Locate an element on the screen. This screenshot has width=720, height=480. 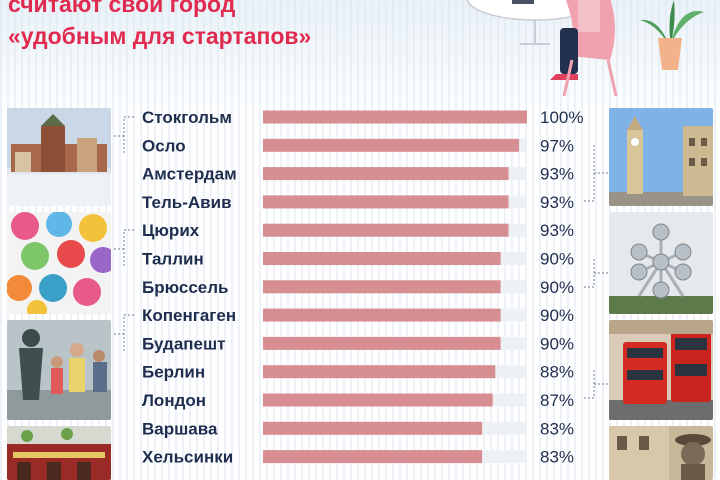
umbrellas-photo-icon is located at coordinates (59, 263).